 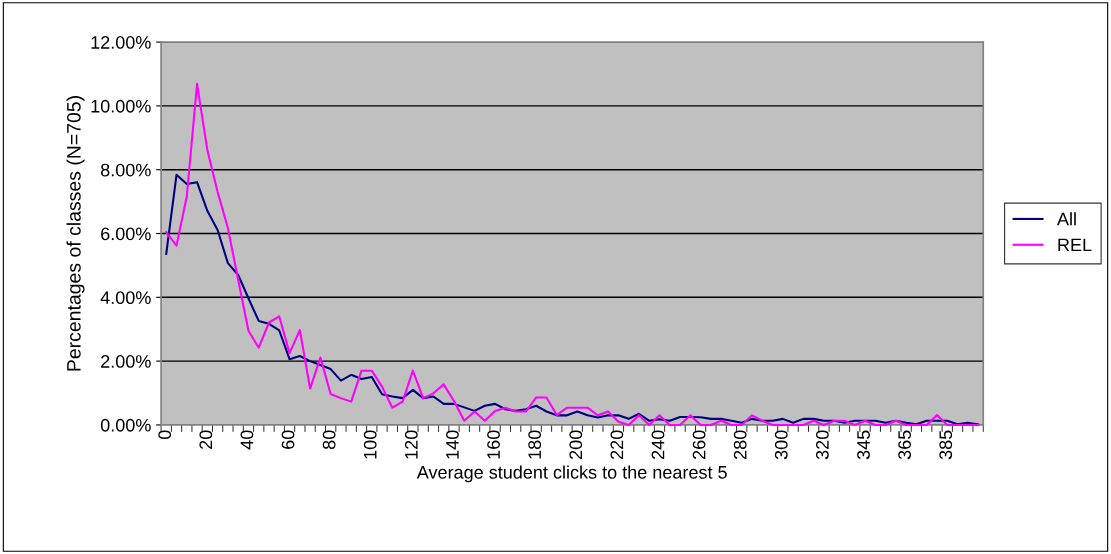 What do you see at coordinates (535, 444) in the screenshot?
I see `x-tick-label: 180` at bounding box center [535, 444].